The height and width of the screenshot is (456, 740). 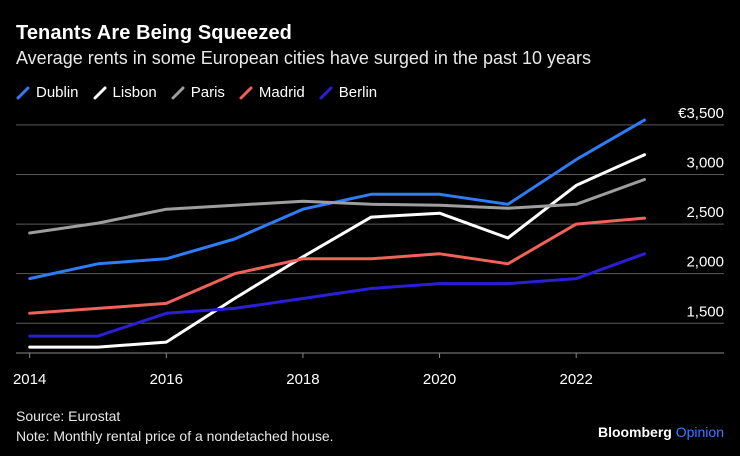 I want to click on brand-suffix: Opinion, so click(x=699, y=432).